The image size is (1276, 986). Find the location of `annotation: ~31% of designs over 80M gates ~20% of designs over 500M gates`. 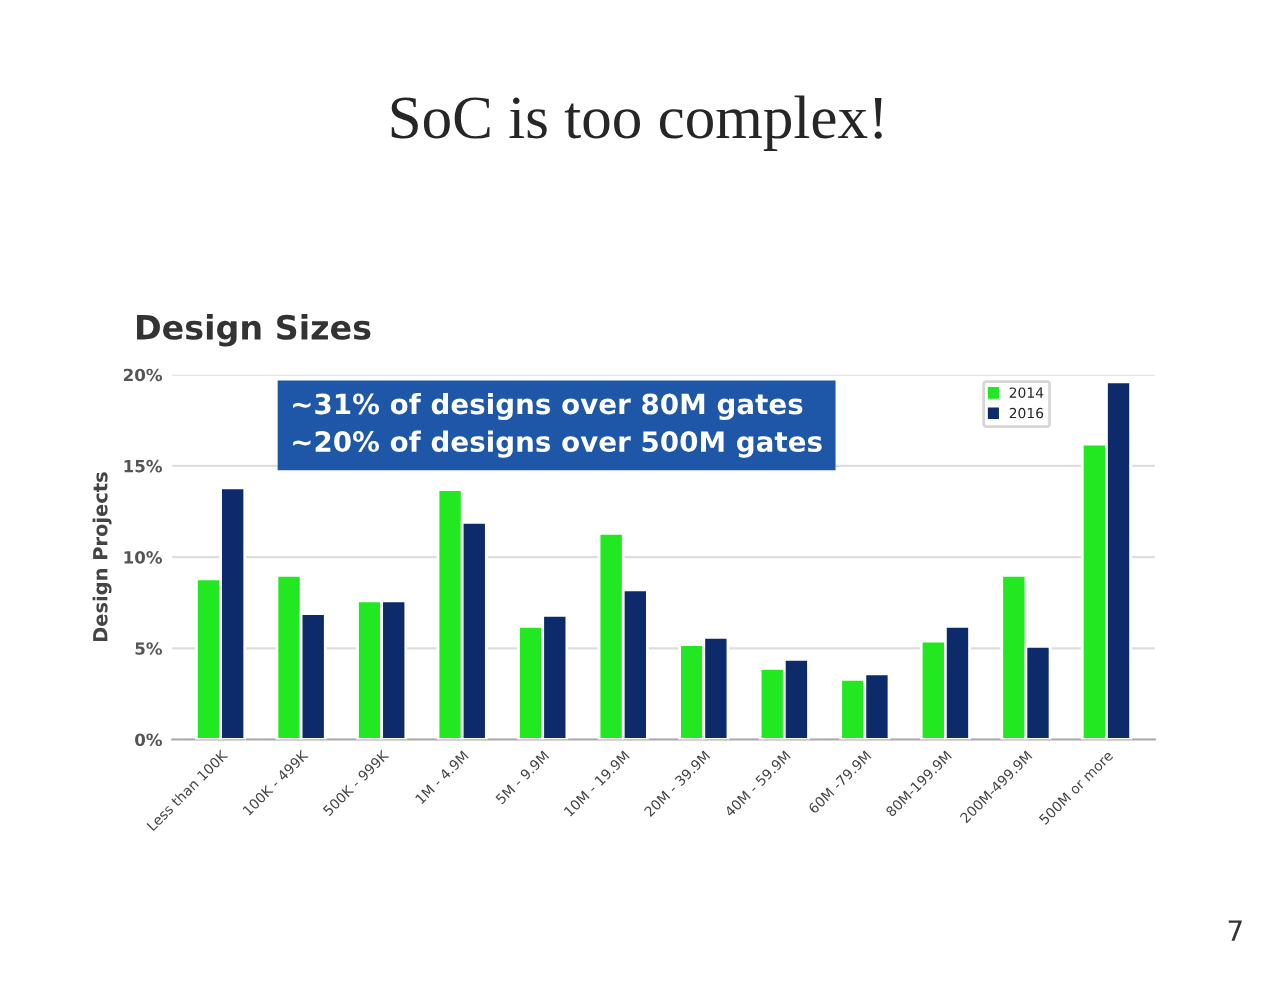

annotation: ~31% of designs over 80M gates ~20% of designs over 500M gates is located at coordinates (557, 425).